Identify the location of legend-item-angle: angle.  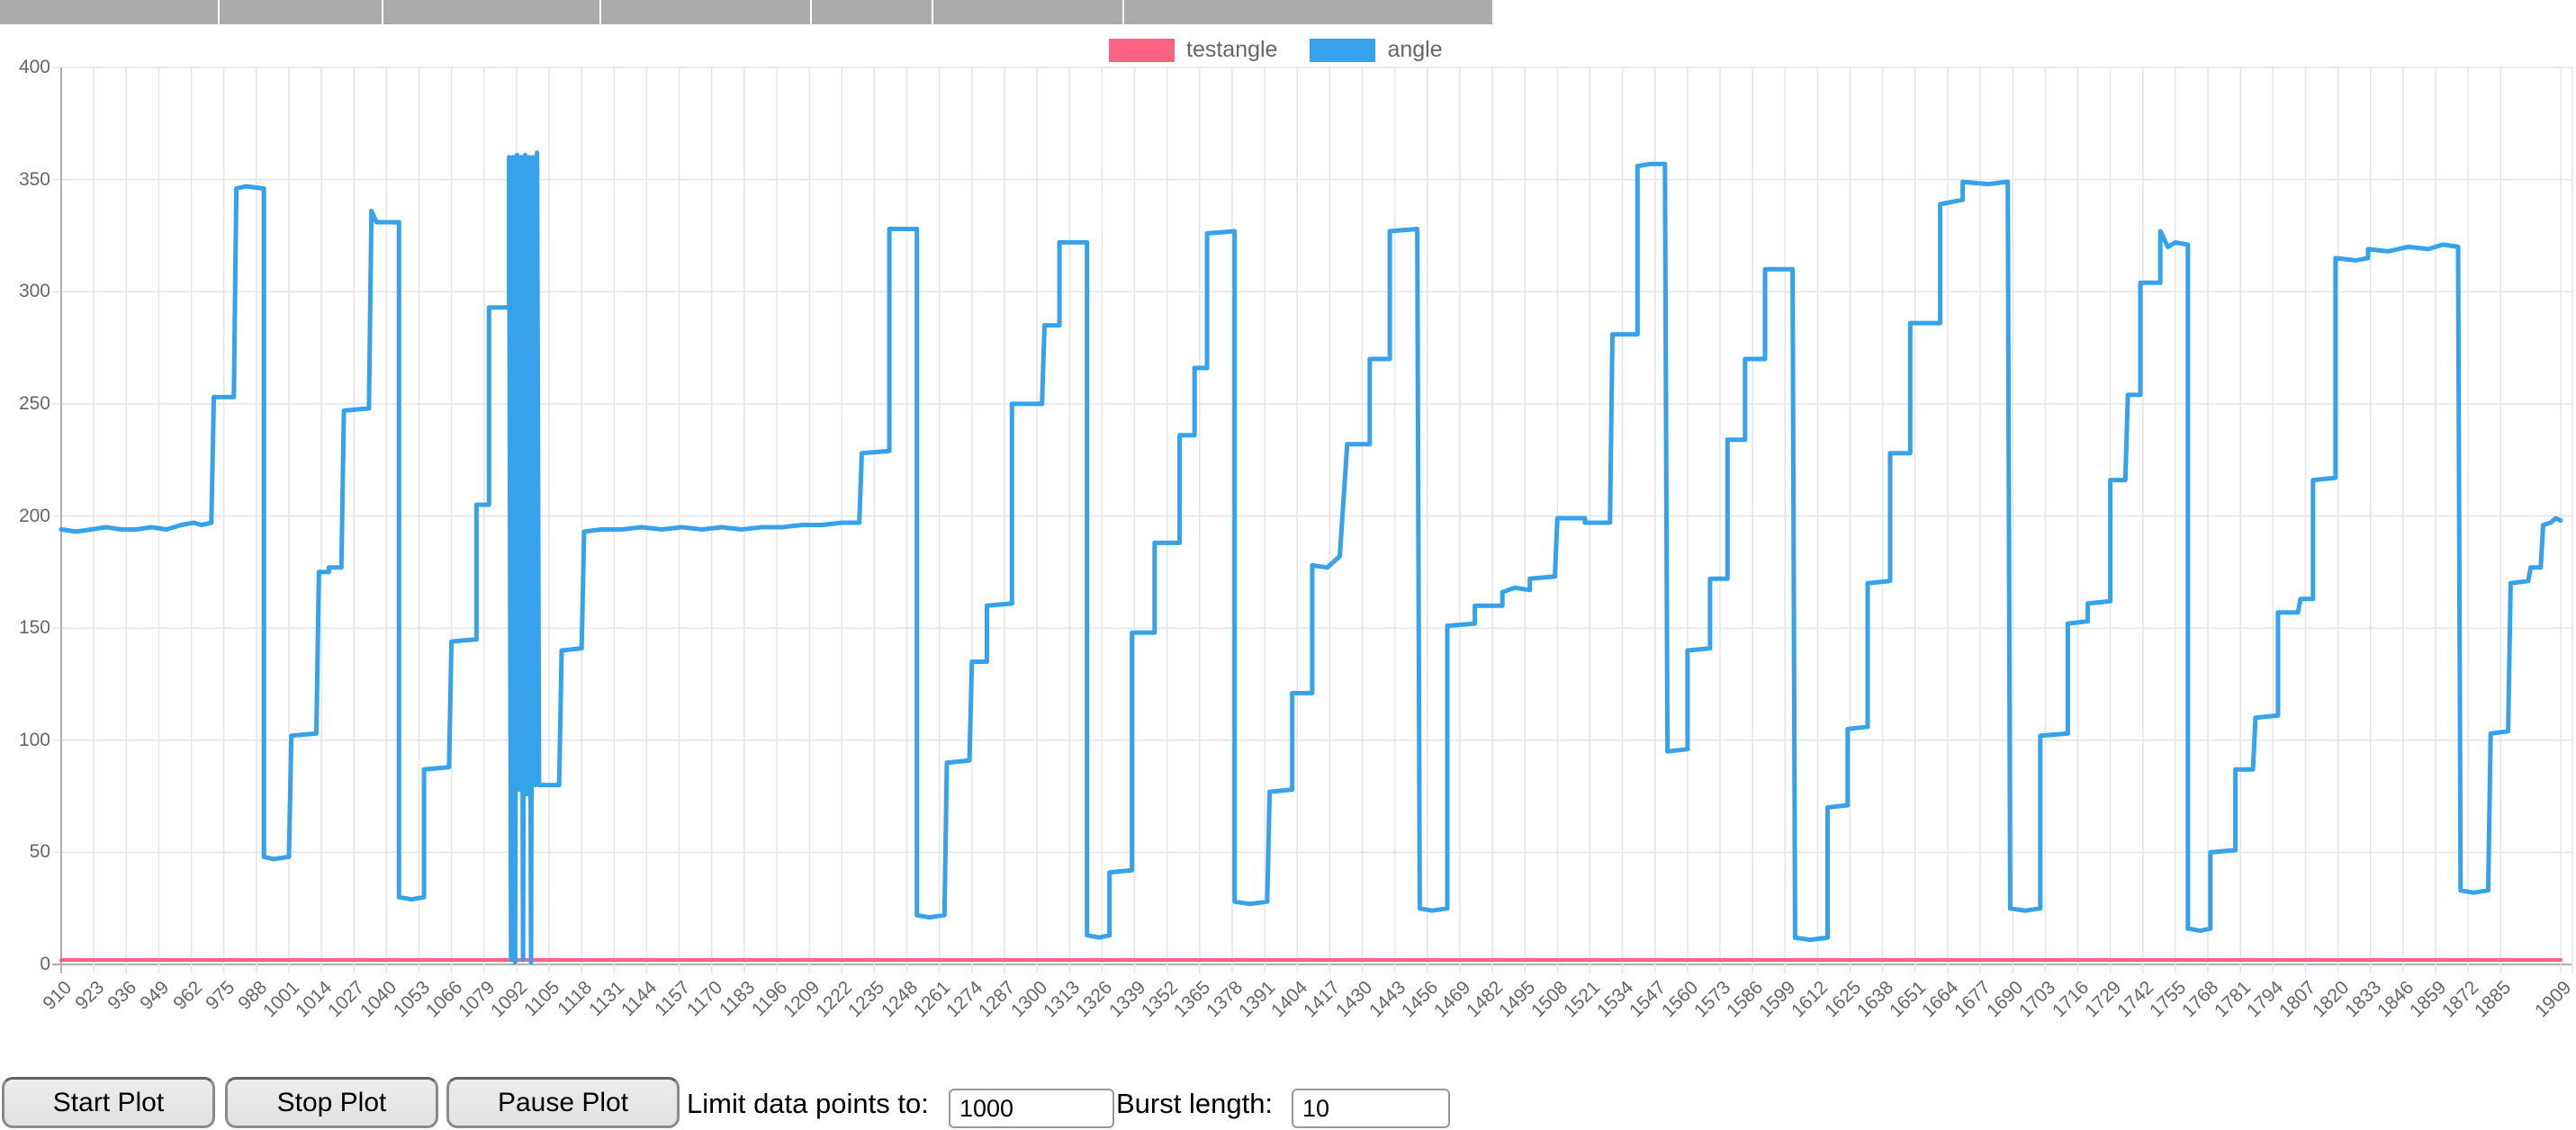
(1376, 50).